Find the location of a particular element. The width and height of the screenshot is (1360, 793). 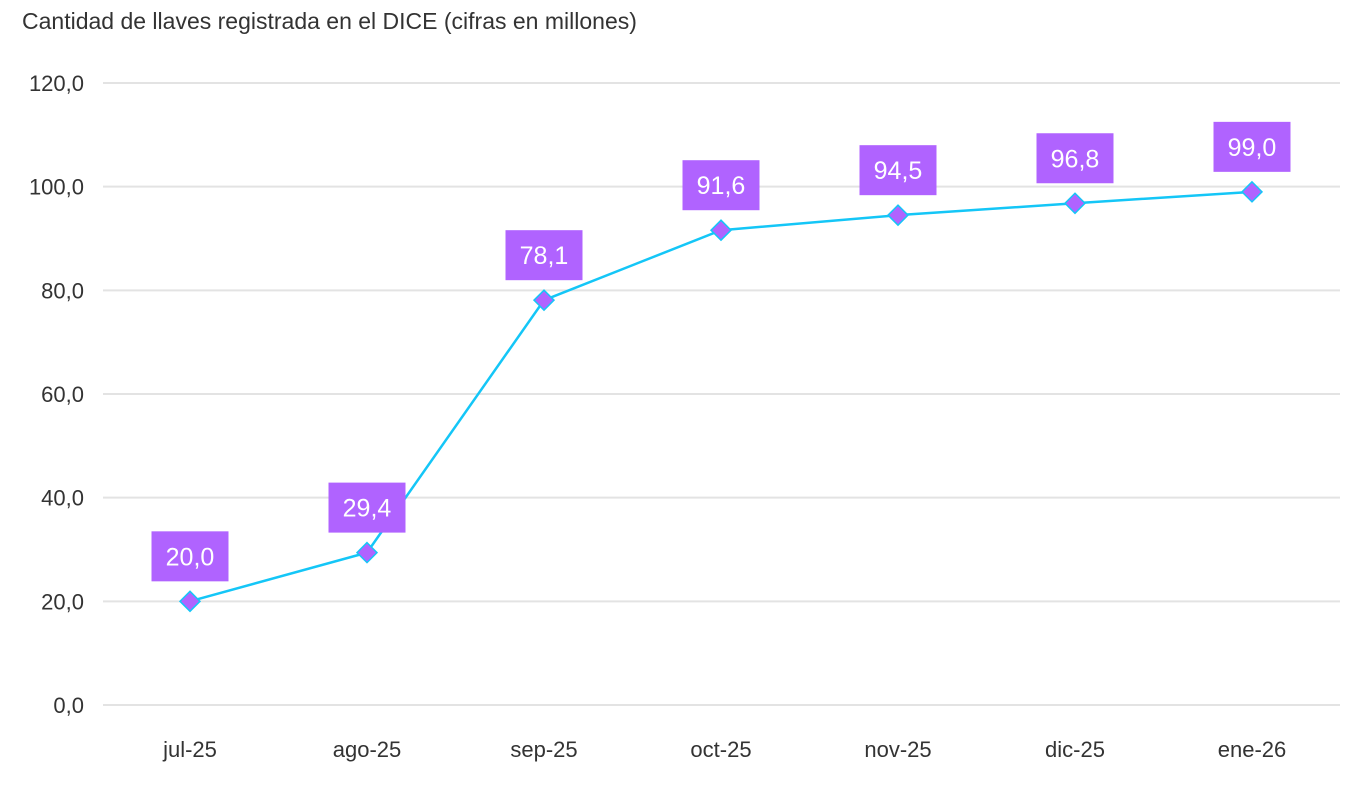

y-tick-label: 100,0 is located at coordinates (56, 187).